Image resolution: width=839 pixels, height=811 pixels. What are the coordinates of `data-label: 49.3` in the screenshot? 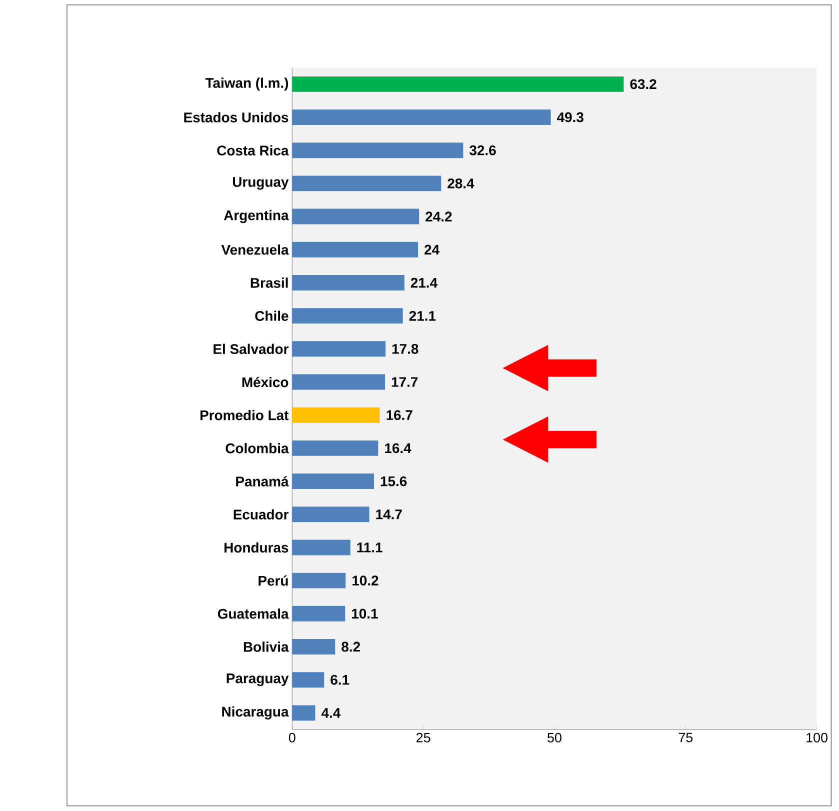 It's located at (570, 117).